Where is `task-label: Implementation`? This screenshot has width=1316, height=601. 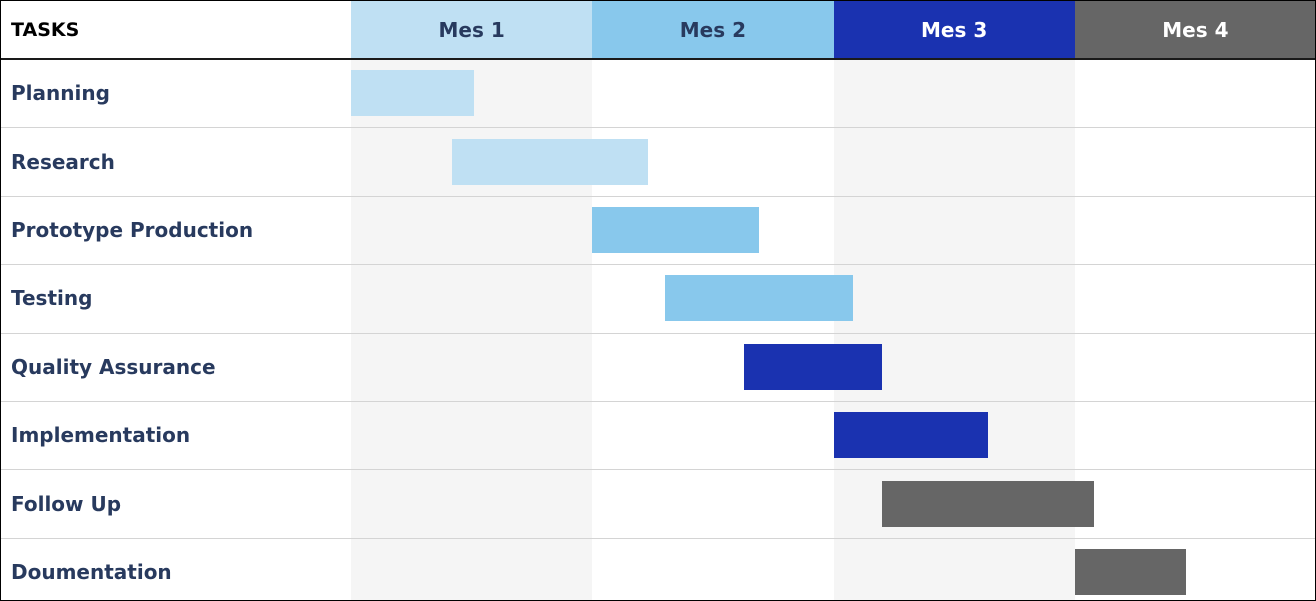 task-label: Implementation is located at coordinates (101, 435).